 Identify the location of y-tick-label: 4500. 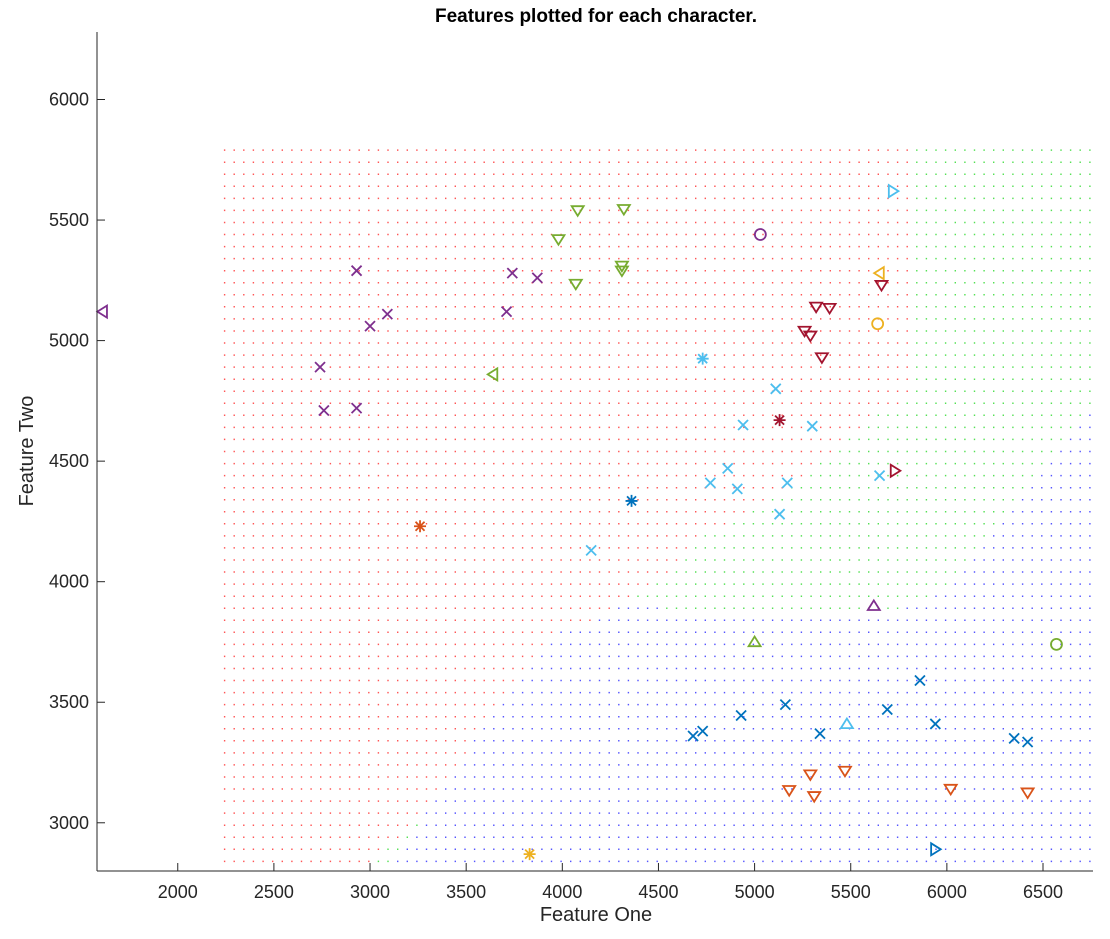
(69, 461).